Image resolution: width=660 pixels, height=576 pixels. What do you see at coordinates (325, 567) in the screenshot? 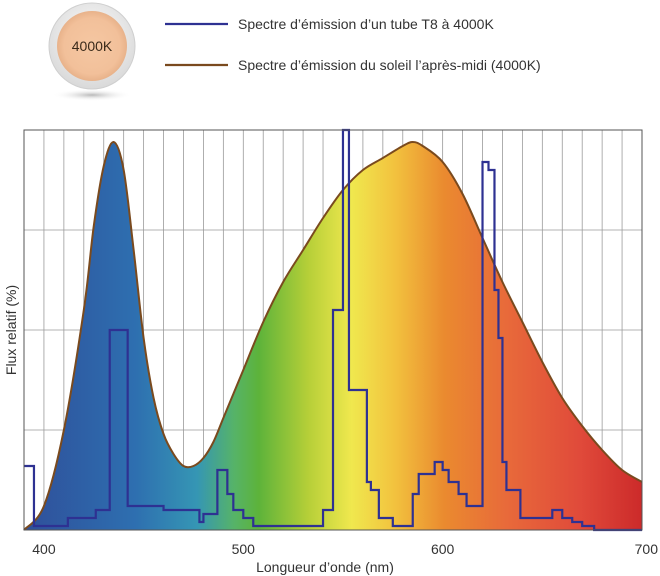
I see `x-axis-title: Longueur d’onde (nm)` at bounding box center [325, 567].